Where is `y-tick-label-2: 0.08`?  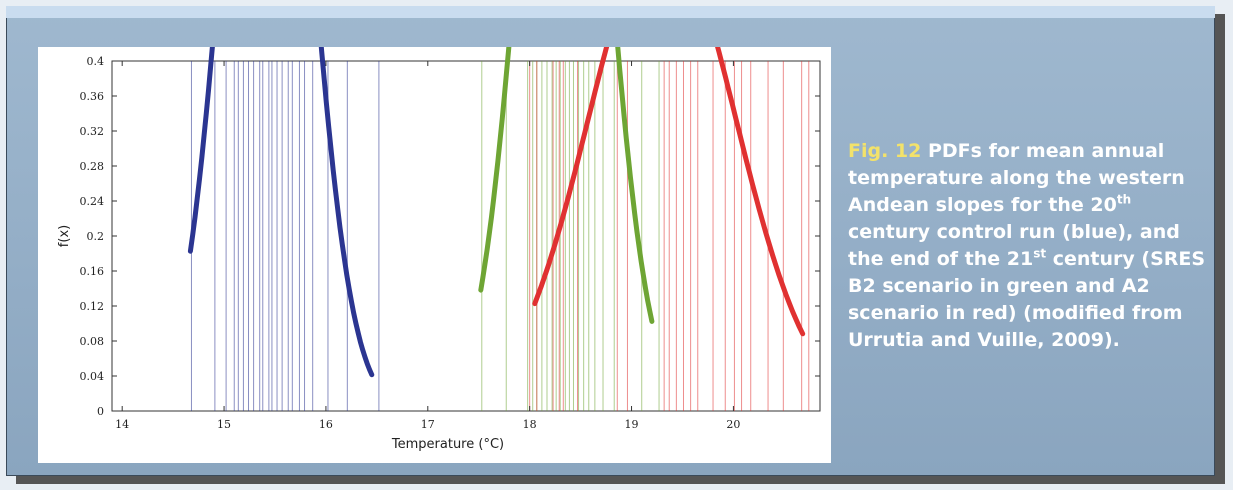 y-tick-label-2: 0.08 is located at coordinates (92, 341).